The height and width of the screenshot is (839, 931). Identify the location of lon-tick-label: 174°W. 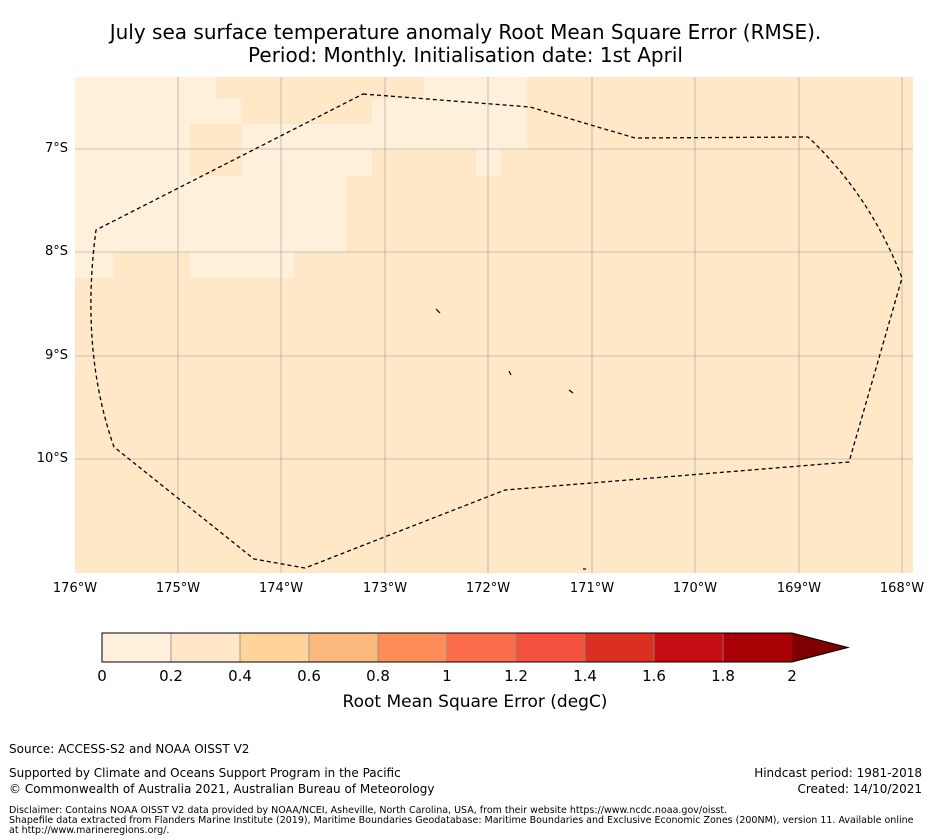
(281, 588).